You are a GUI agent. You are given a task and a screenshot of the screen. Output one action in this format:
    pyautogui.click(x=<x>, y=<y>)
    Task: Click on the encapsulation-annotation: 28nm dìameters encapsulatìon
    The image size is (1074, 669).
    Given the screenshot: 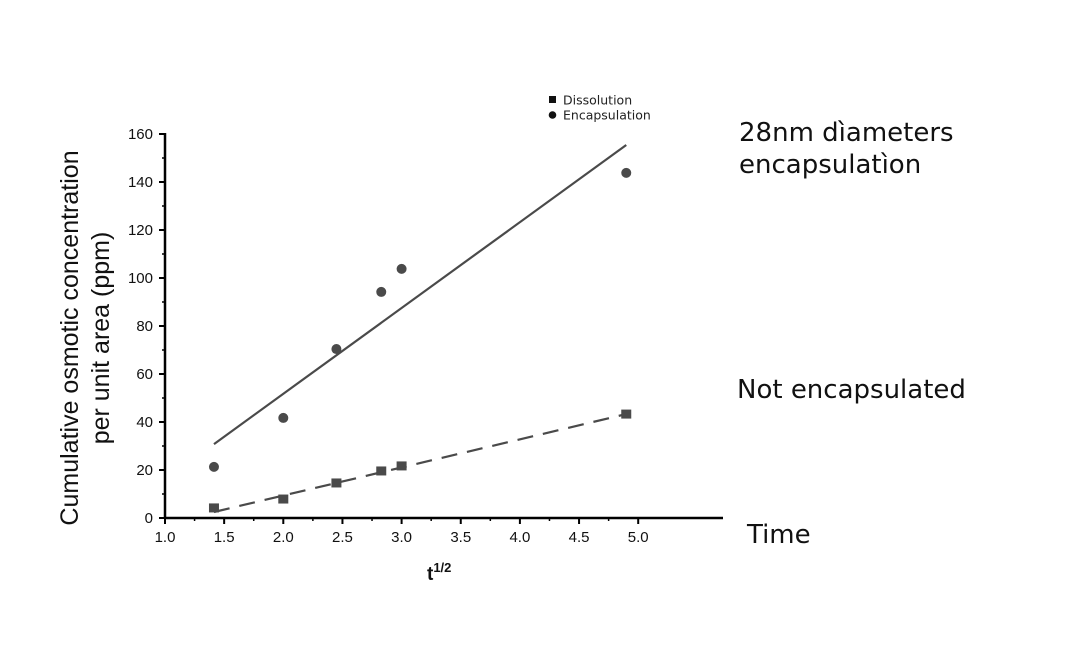 What is the action you would take?
    pyautogui.click(x=846, y=149)
    